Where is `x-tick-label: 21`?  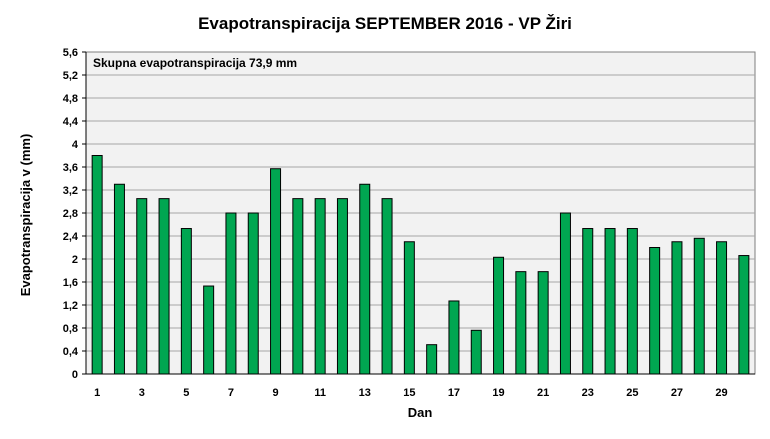 x-tick-label: 21 is located at coordinates (543, 393).